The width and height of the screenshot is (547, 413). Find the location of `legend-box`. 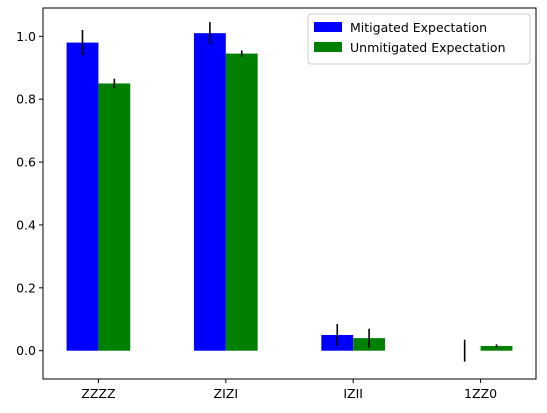

legend-box is located at coordinates (419, 39).